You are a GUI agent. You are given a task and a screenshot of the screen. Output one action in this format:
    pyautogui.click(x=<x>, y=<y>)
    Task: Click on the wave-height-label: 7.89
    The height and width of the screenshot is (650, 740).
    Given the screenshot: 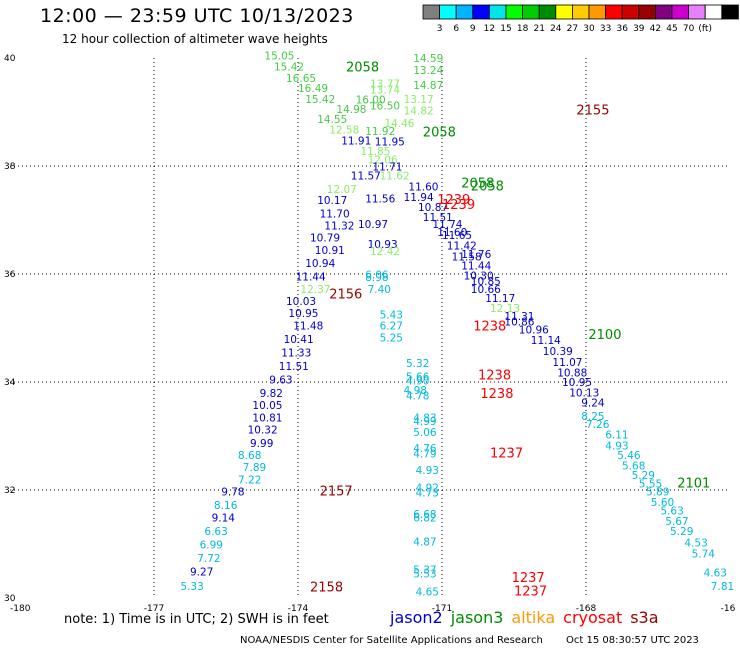 What is the action you would take?
    pyautogui.click(x=254, y=468)
    